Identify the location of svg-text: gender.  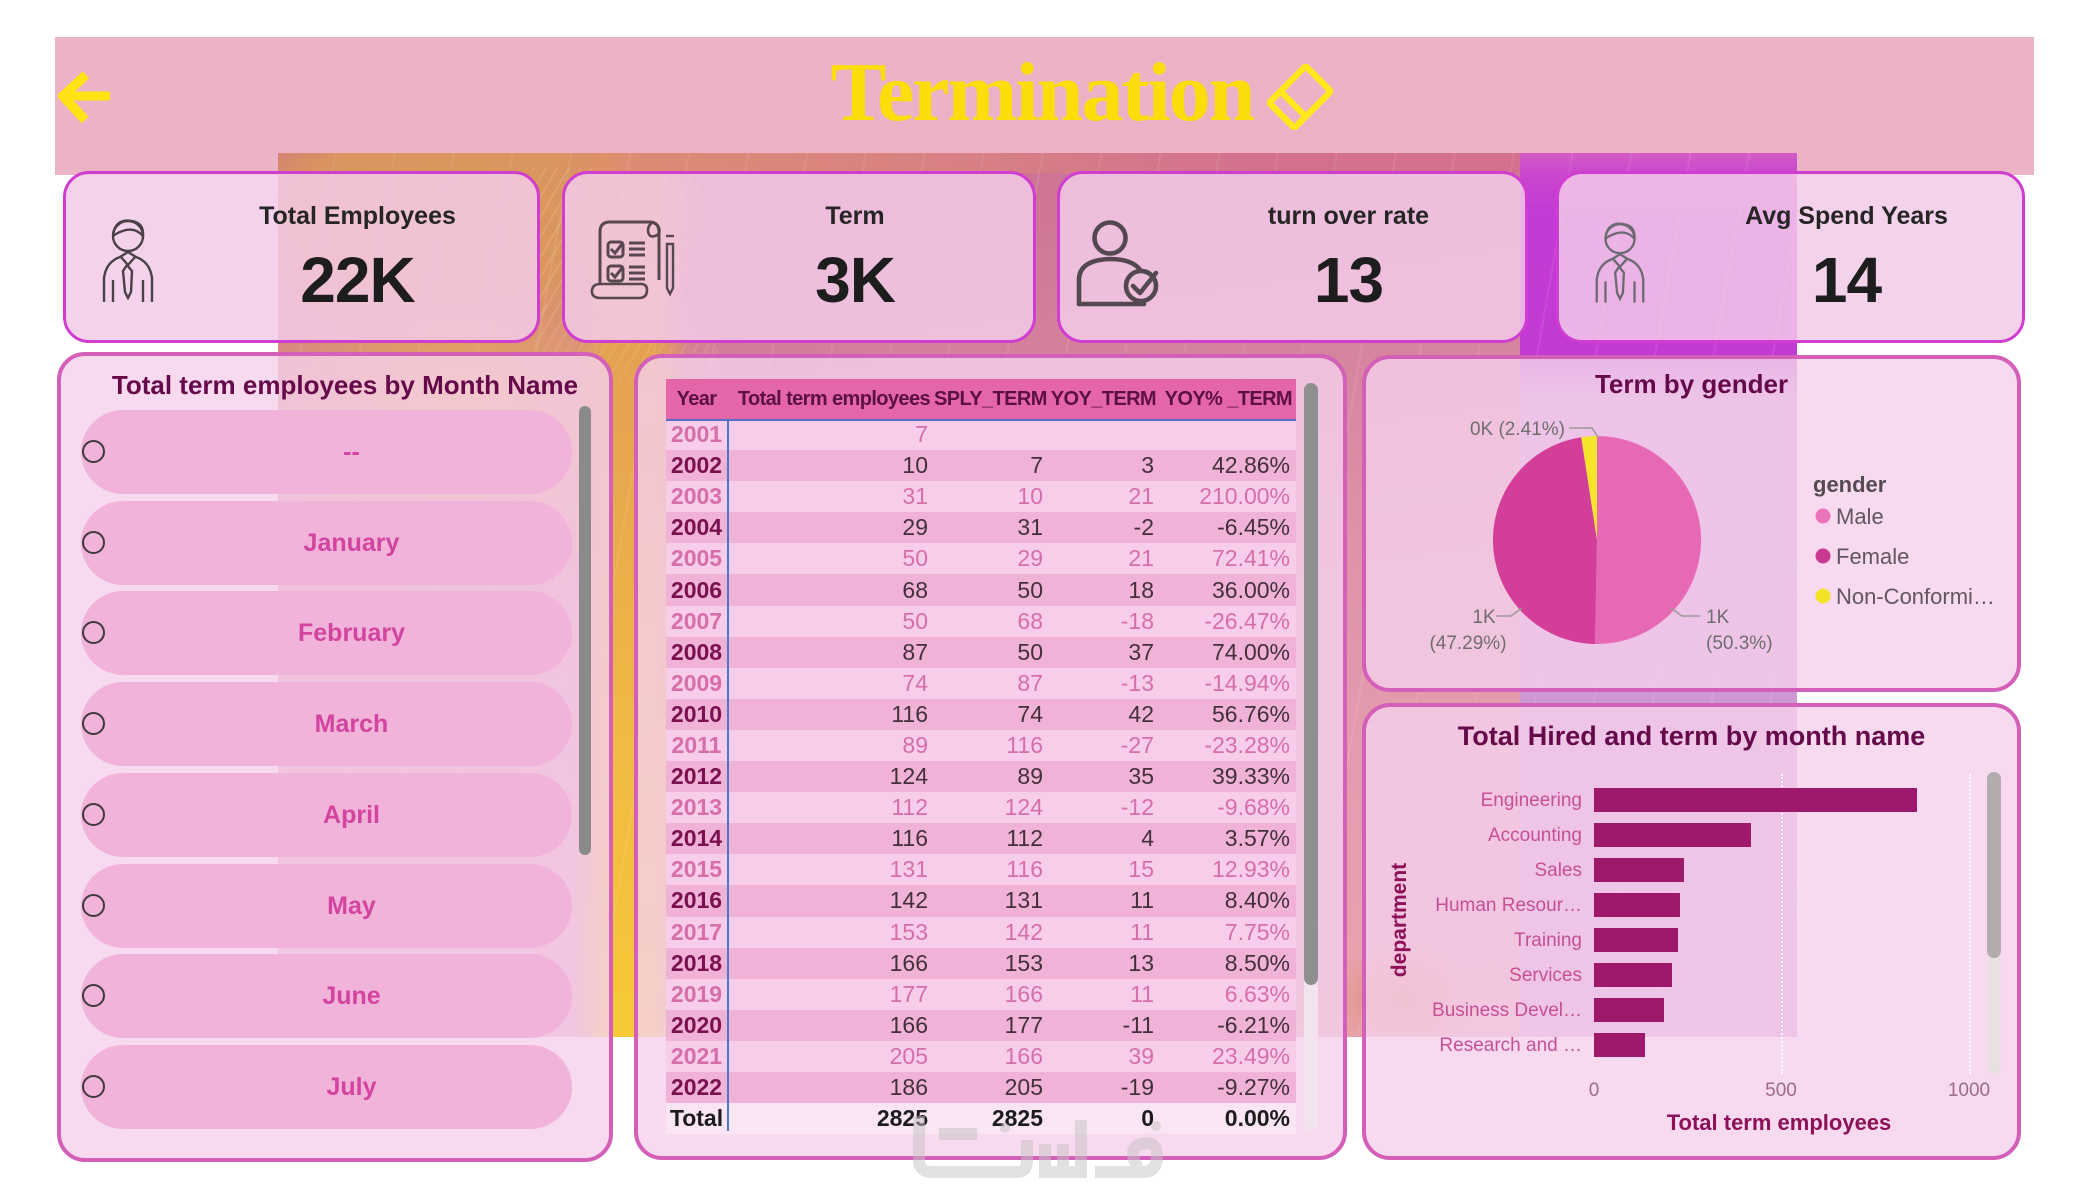
(1850, 484).